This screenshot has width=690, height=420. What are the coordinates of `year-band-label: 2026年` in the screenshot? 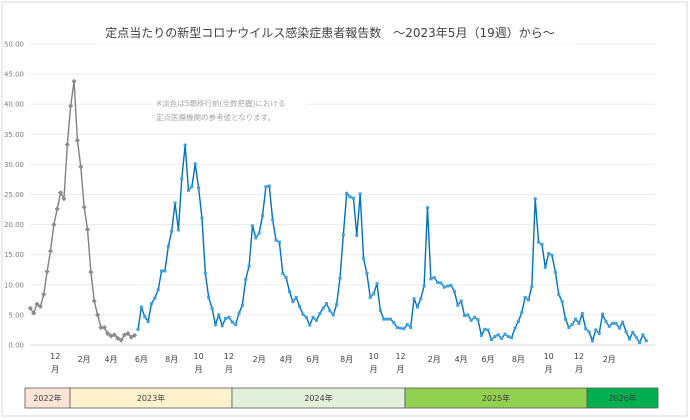 It's located at (622, 398).